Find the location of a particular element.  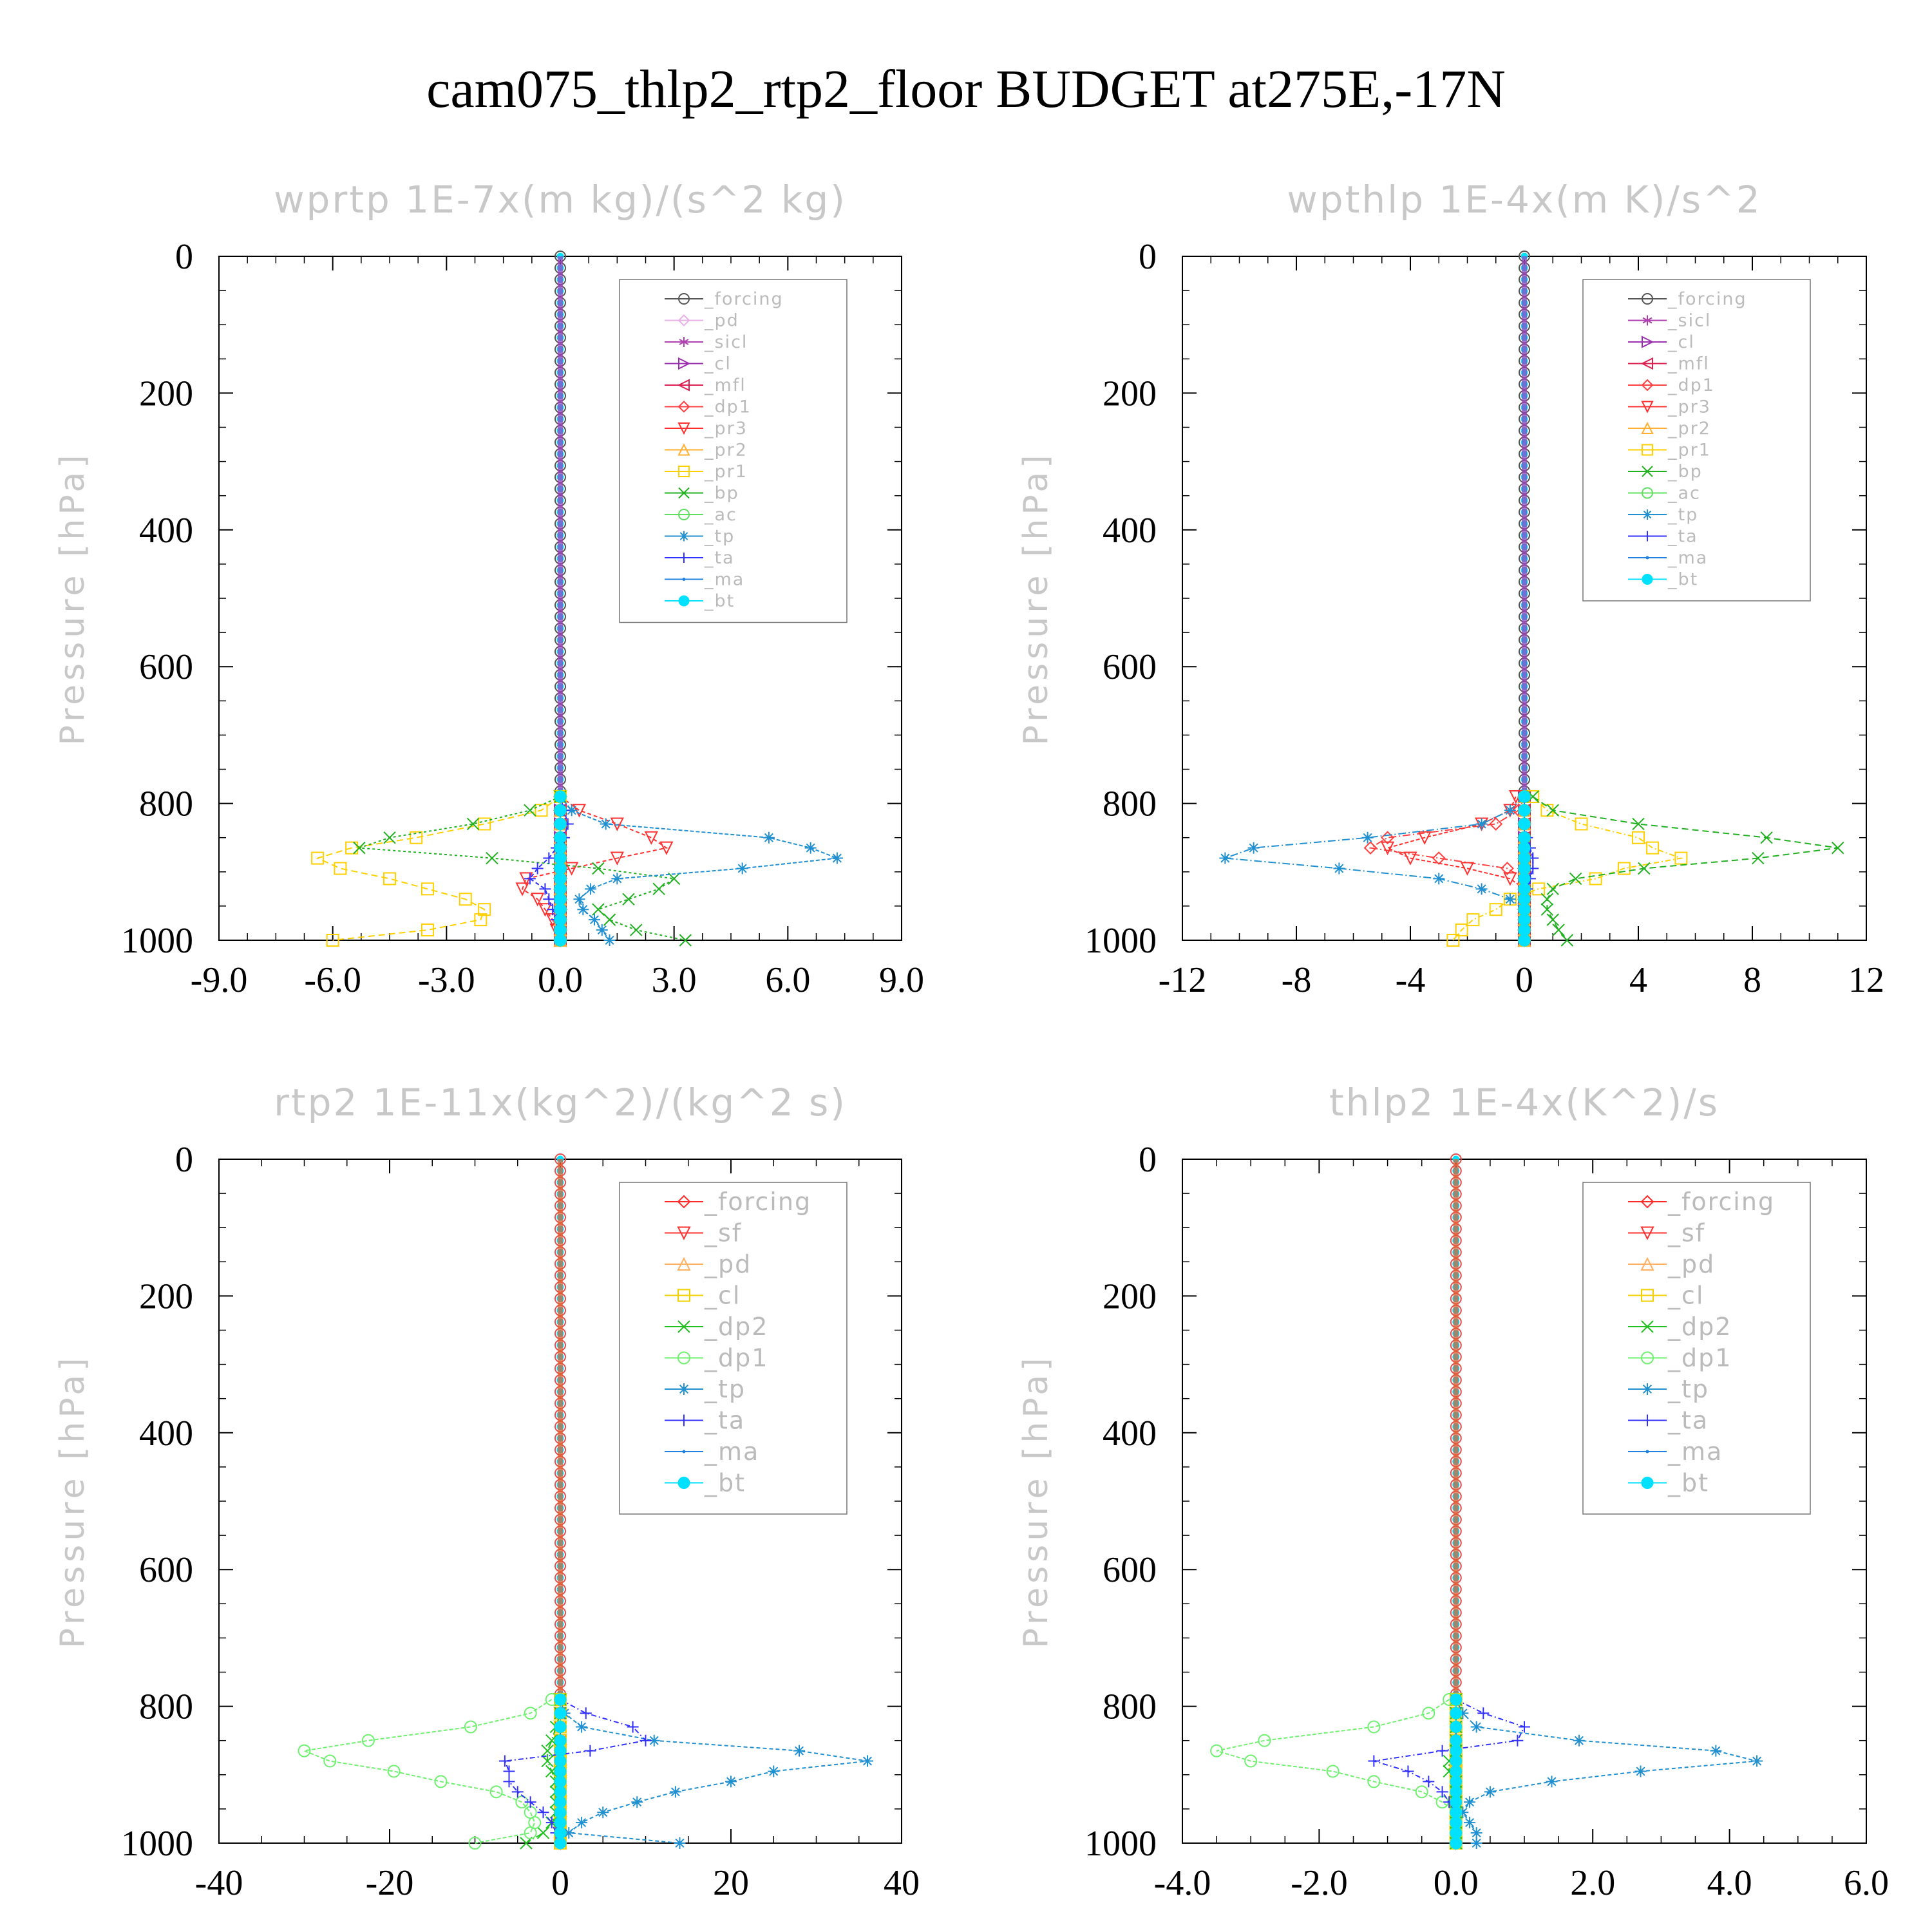

panel-title: thlp2 1E-4x(K^2)/s is located at coordinates (1524, 1102).